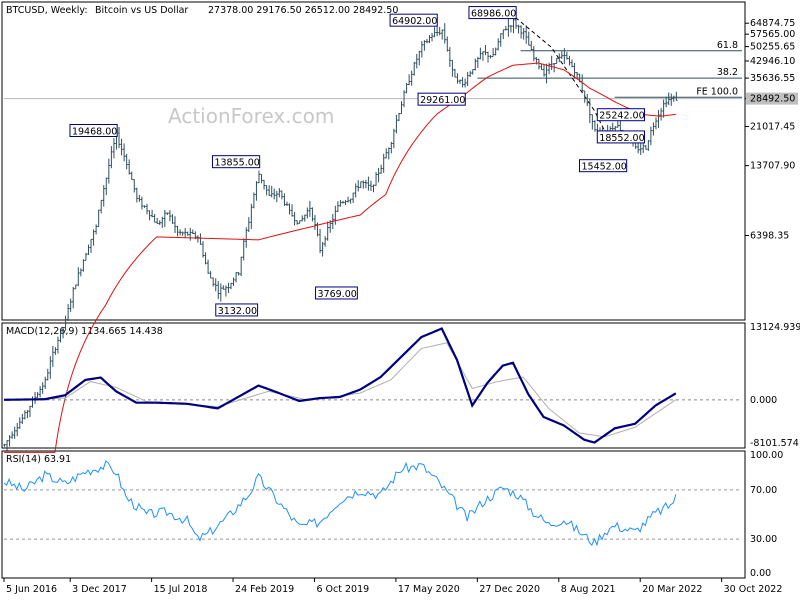  What do you see at coordinates (84, 331) in the screenshot?
I see `macd-title: MACD(12,26,9) 1134.665 14.438` at bounding box center [84, 331].